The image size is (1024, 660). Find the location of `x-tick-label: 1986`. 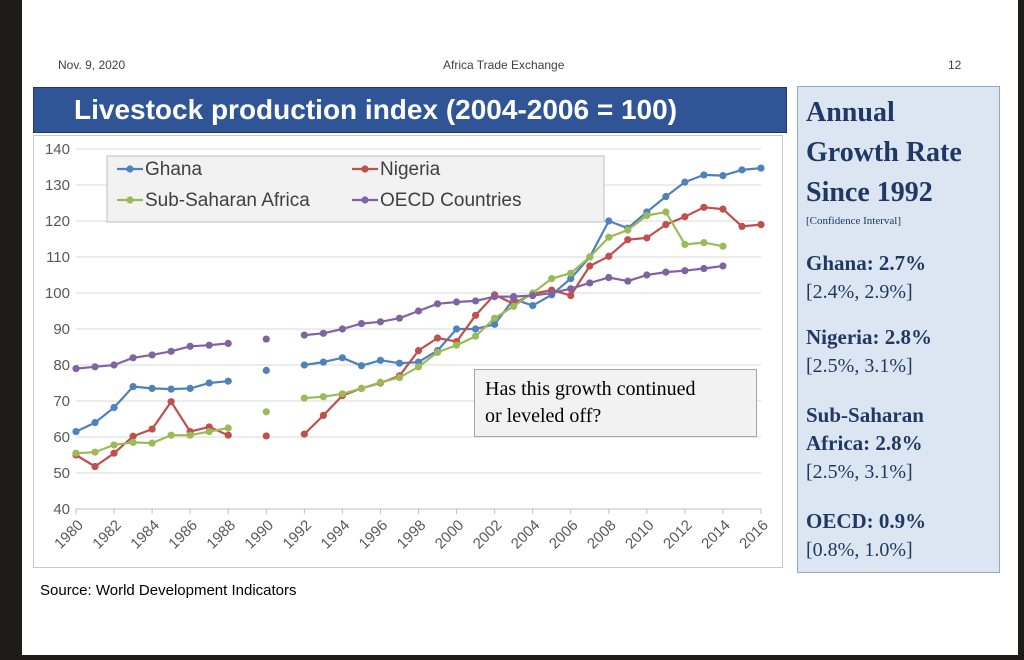

x-tick-label: 1986 is located at coordinates (183, 535).